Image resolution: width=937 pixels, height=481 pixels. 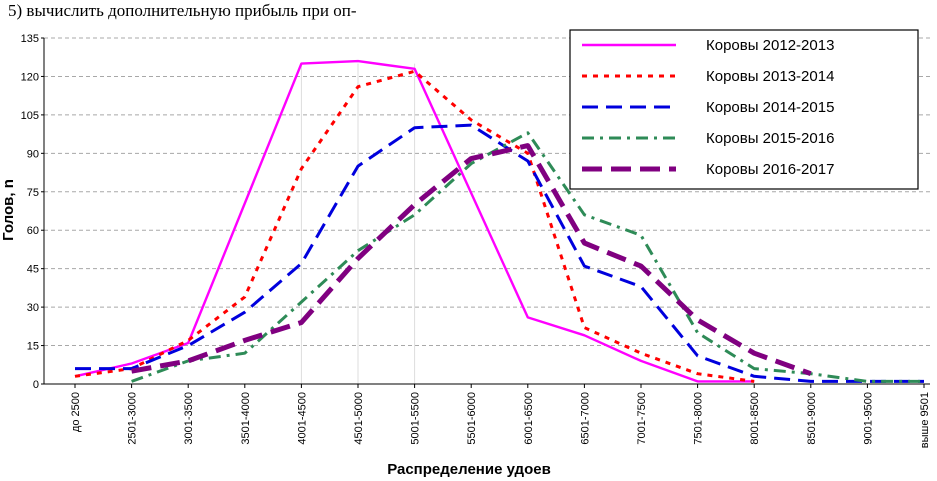 I want to click on x-tick-label-9: 6501-7000, so click(x=585, y=418).